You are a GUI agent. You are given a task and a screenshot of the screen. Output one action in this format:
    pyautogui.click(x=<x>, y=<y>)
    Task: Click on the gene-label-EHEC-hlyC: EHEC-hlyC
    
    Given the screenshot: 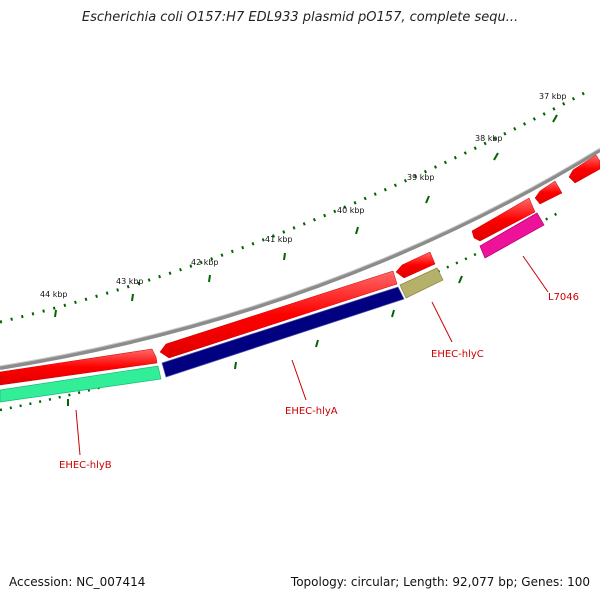 What is the action you would take?
    pyautogui.click(x=457, y=354)
    